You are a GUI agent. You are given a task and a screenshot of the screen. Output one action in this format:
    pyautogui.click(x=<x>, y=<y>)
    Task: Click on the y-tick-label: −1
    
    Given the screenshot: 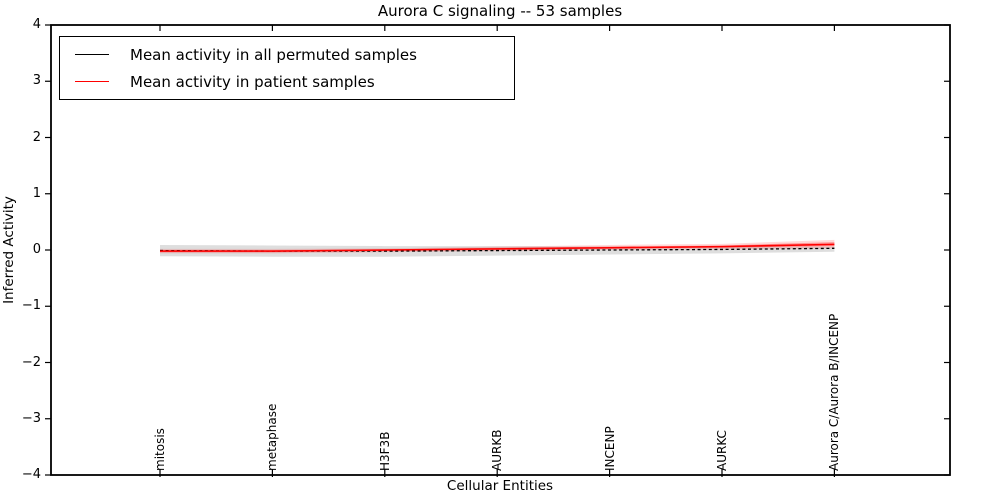 What is the action you would take?
    pyautogui.click(x=31, y=306)
    